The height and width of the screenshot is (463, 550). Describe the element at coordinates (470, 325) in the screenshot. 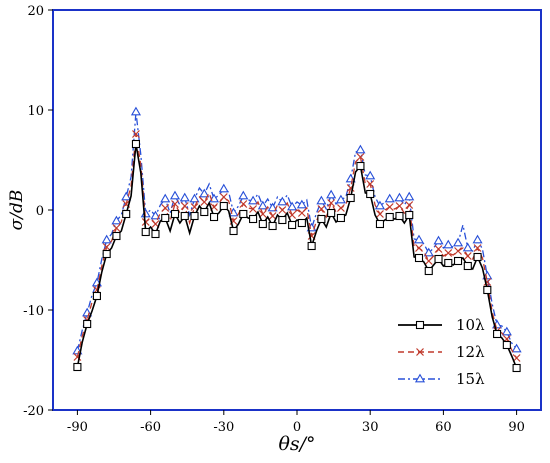

I see `legend-label: 10λ` at that location.